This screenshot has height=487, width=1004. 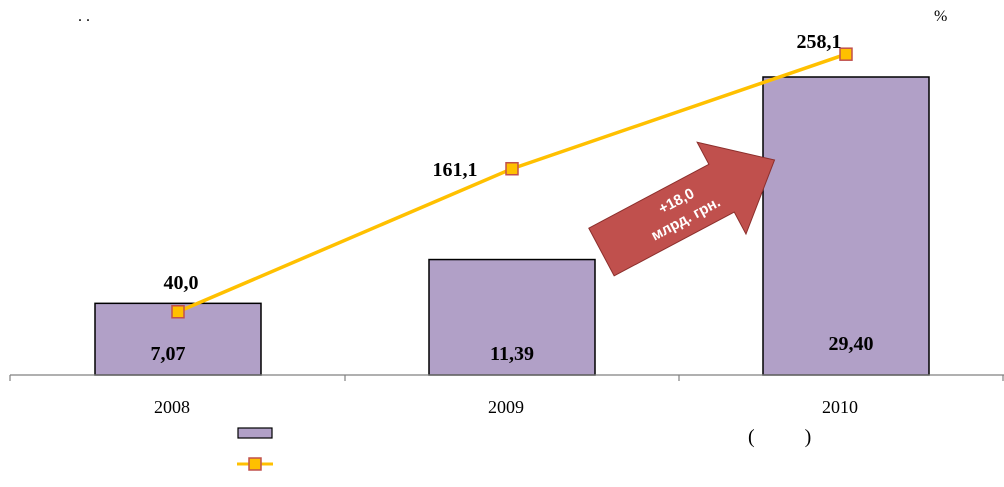 I want to click on bar-label-2009: 11,39, so click(x=512, y=354).